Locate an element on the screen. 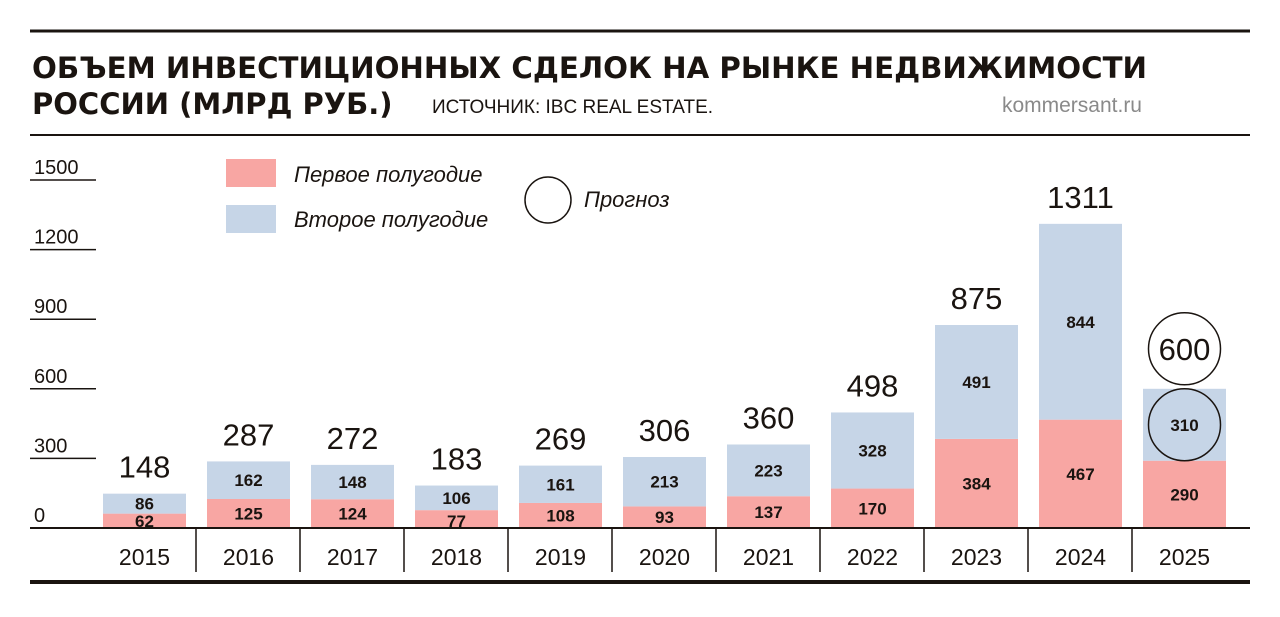 The image size is (1280, 617). bar-total: 360 is located at coordinates (769, 417).